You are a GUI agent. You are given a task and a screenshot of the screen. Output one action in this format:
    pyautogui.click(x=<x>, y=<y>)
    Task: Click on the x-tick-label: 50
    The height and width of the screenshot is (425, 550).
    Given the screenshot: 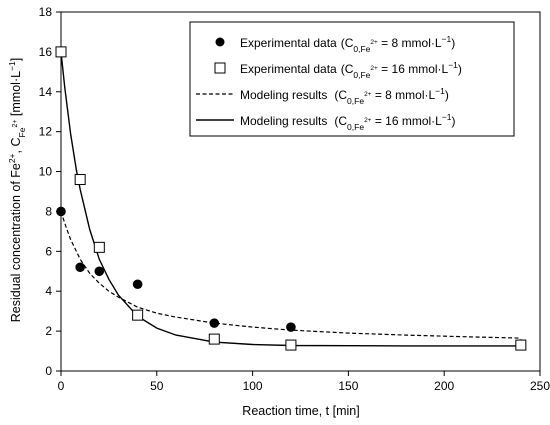 What is the action you would take?
    pyautogui.click(x=157, y=386)
    